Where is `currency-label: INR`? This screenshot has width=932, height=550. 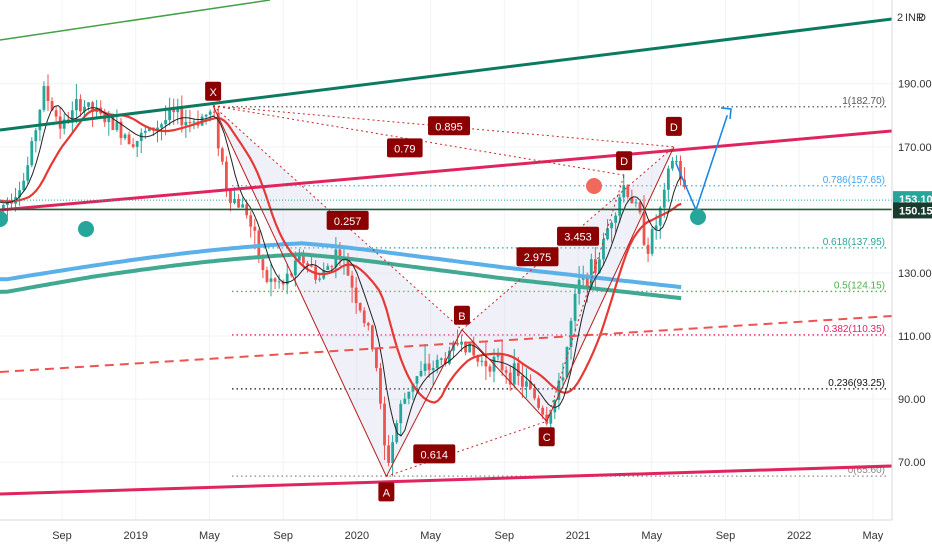
currency-label: INR is located at coordinates (914, 18).